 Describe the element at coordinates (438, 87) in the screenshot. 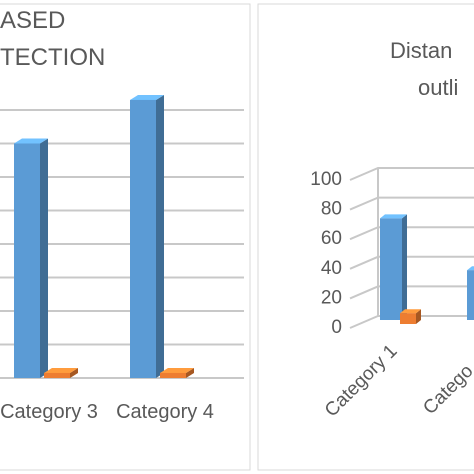

I see `right-title-line: outli` at that location.